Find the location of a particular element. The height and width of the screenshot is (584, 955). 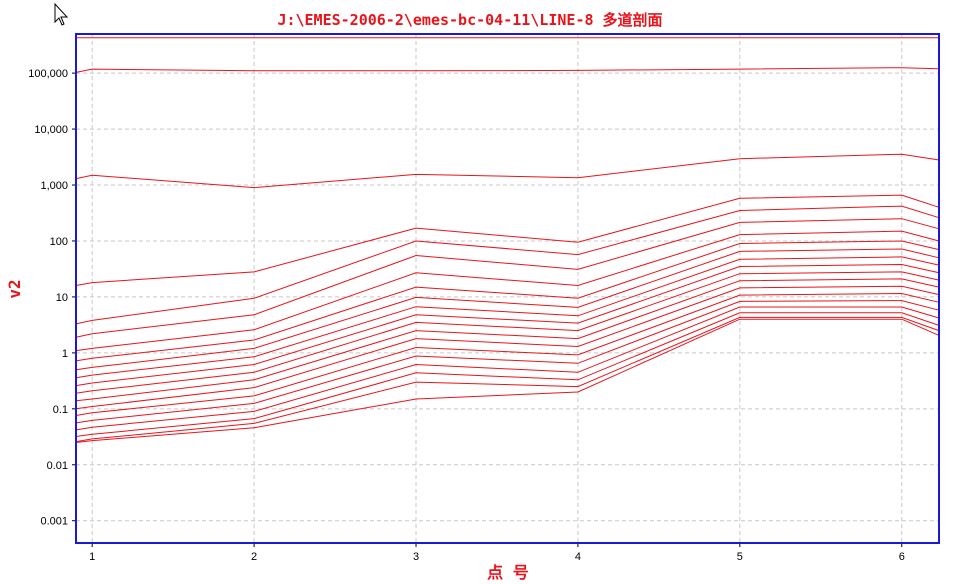

mouse-pointer-icon is located at coordinates (61, 14).